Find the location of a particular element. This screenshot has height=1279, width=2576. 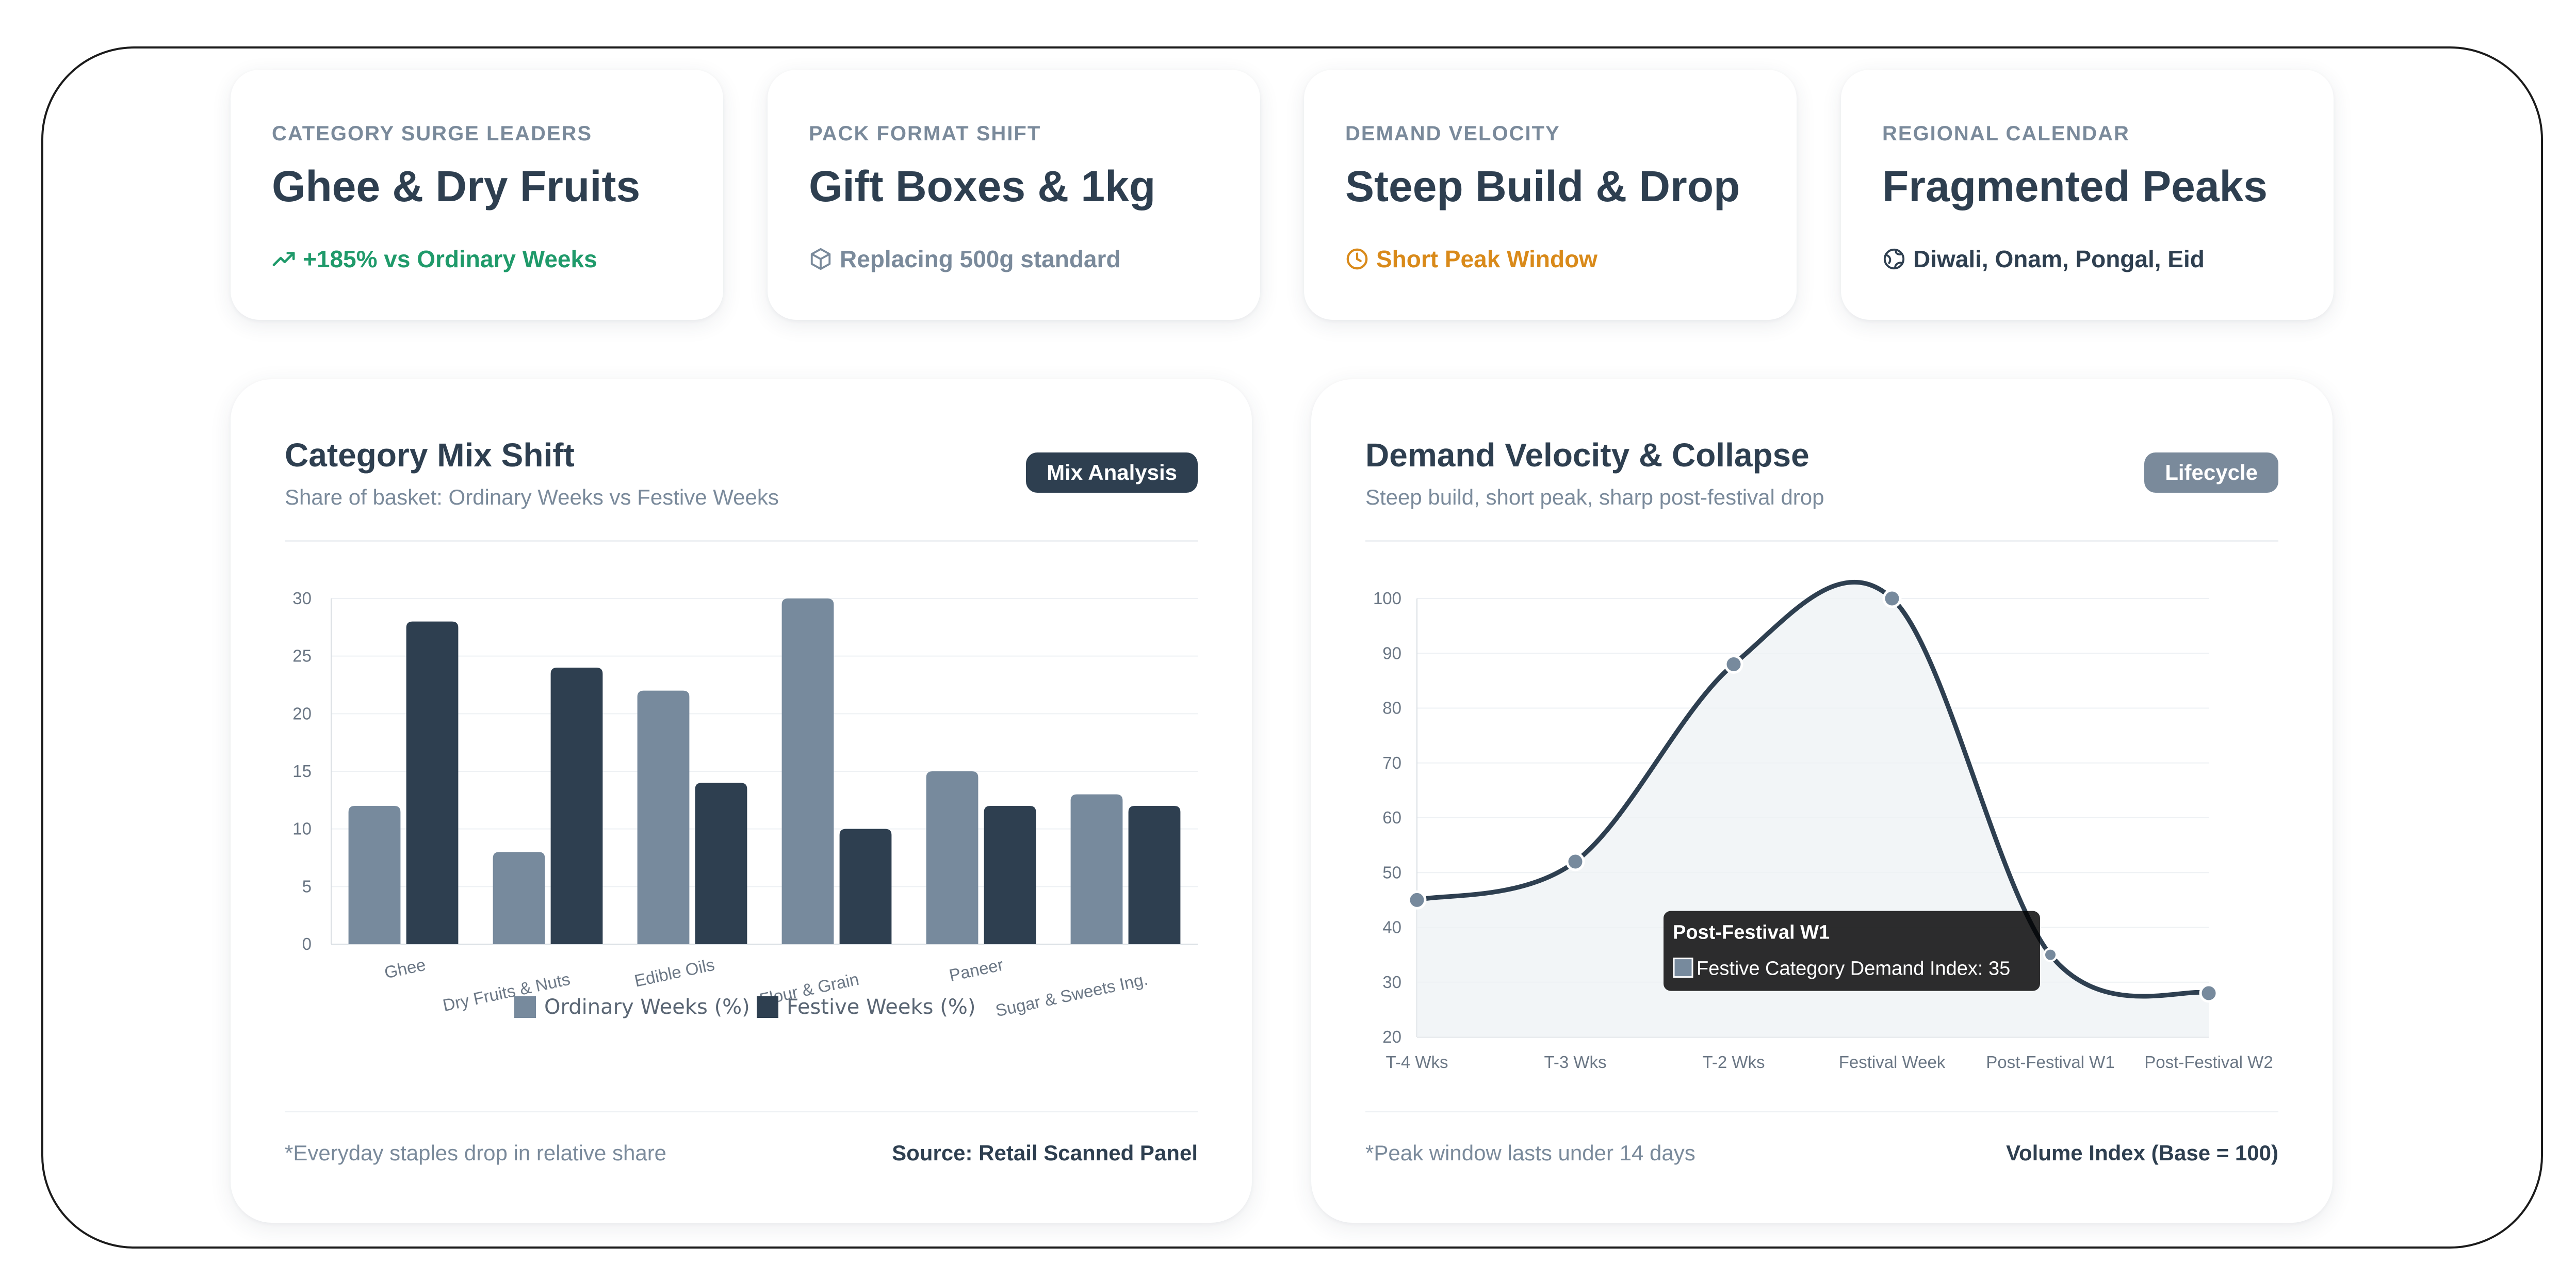

kpi-label: DEMAND VELOCITY is located at coordinates (1452, 133).